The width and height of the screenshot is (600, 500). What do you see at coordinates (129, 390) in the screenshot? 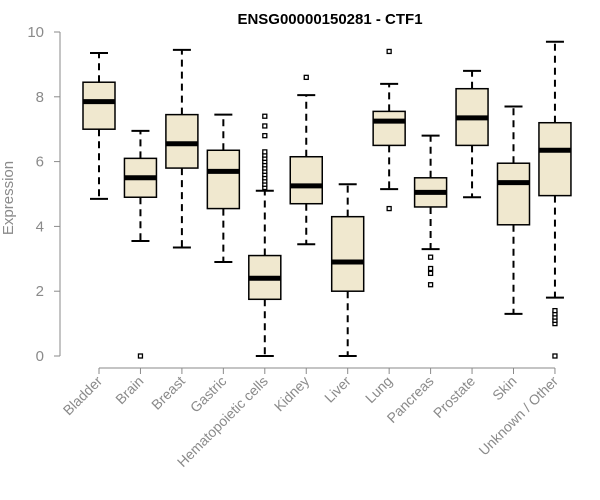
I see `x-tick-label: Brain` at bounding box center [129, 390].